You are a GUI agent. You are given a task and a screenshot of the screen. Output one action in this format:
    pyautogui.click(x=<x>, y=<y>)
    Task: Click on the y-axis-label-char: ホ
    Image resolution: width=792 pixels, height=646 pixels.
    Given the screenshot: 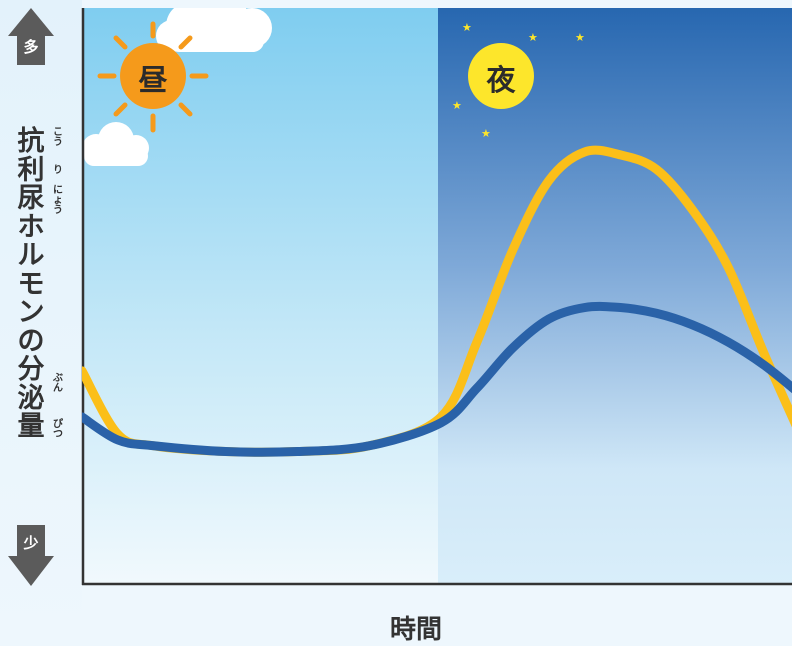 What is the action you would take?
    pyautogui.click(x=31, y=227)
    